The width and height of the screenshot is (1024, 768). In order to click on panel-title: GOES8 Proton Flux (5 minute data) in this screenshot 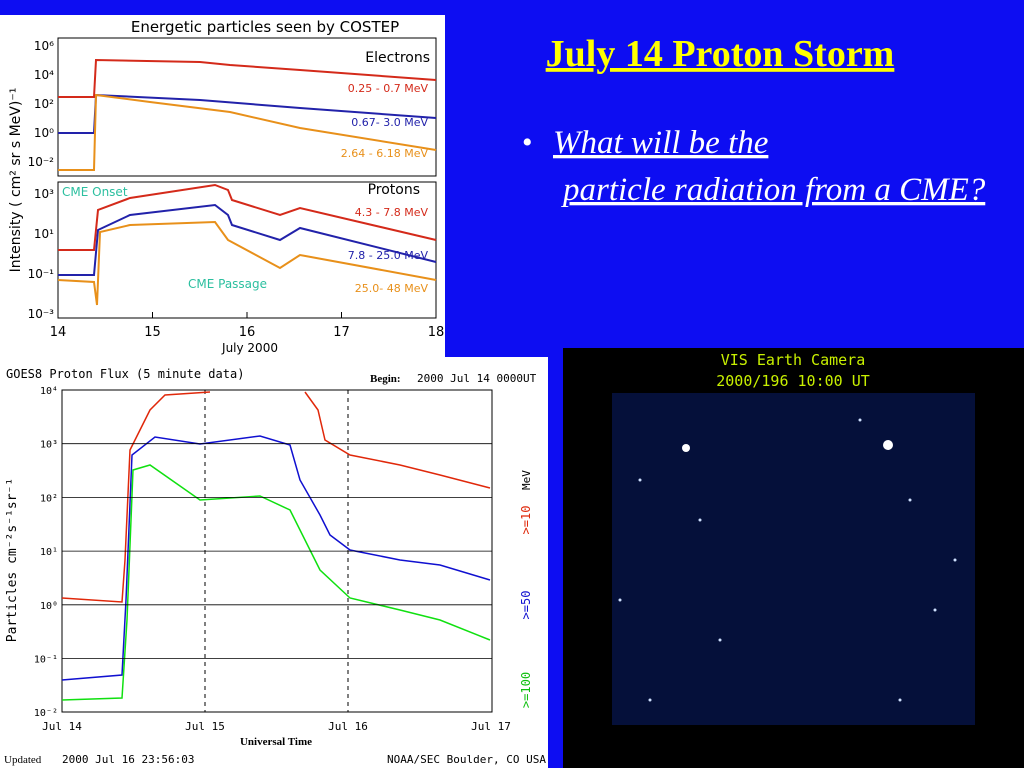, I will do `click(125, 374)`.